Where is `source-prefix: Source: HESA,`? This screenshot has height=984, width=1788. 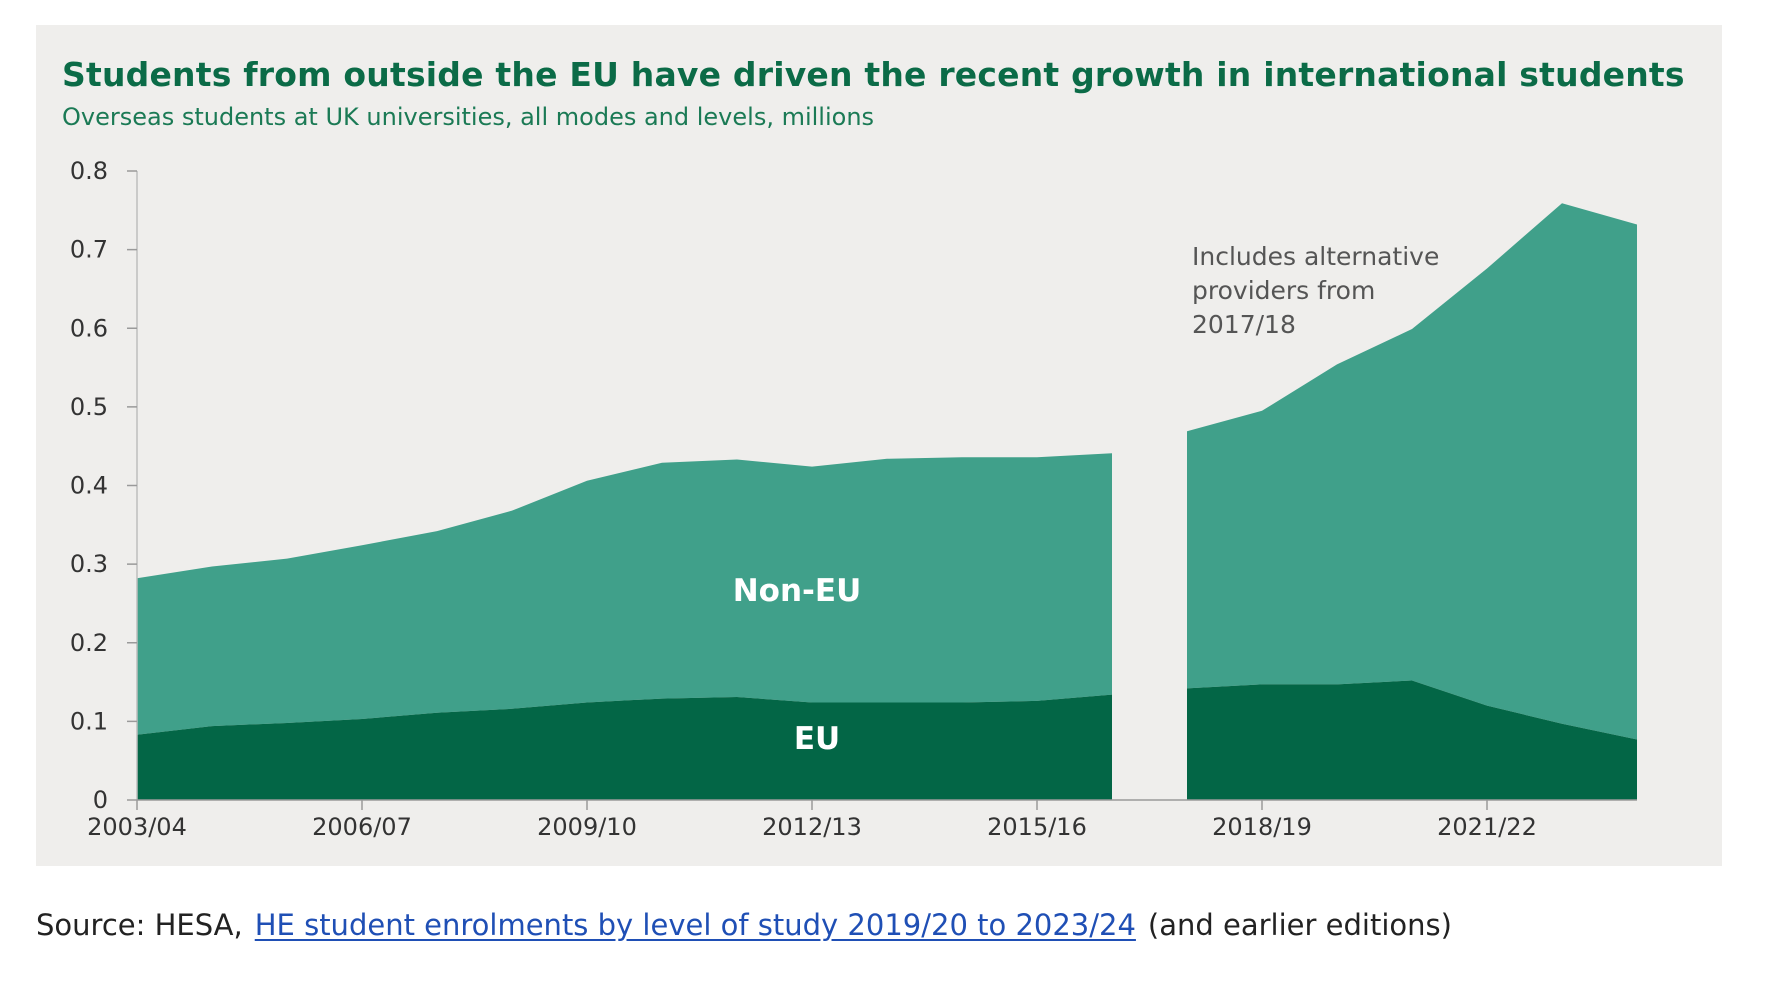
source-prefix: Source: HESA, is located at coordinates (139, 925).